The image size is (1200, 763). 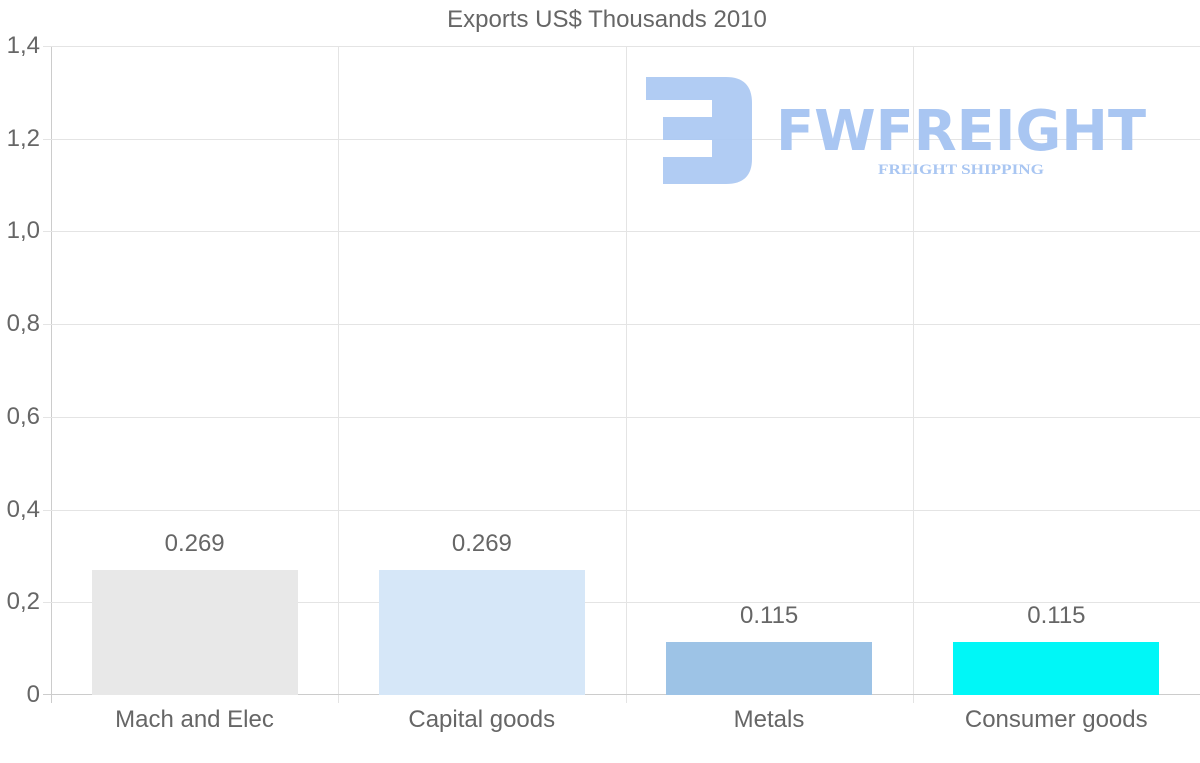 I want to click on brand-tagline: FREIGHT SHIPPING, so click(x=961, y=170).